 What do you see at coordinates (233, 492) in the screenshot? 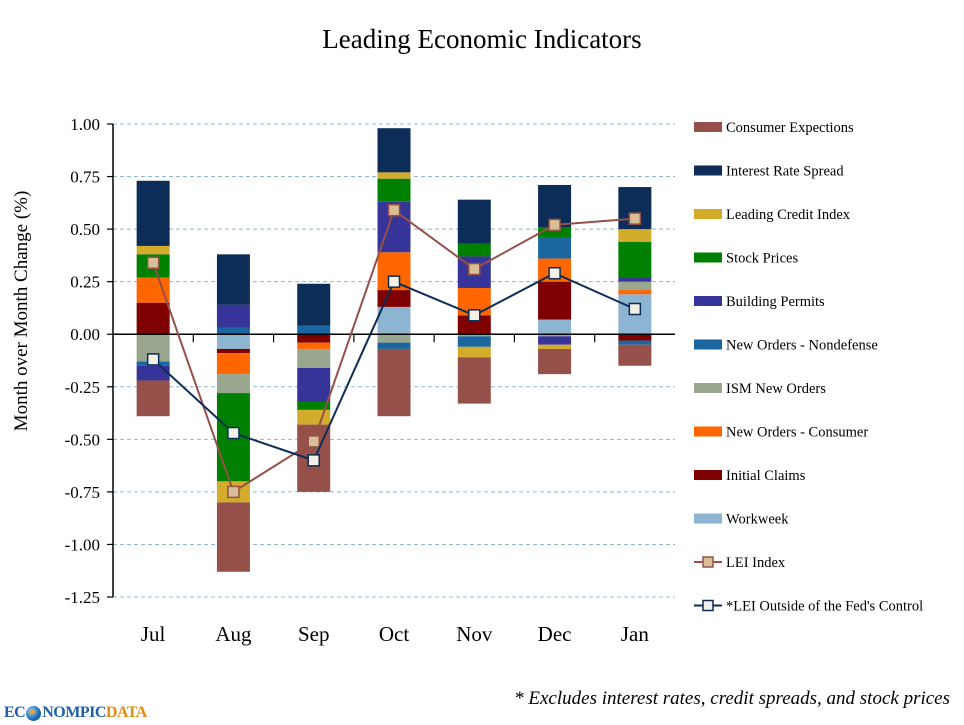
I see `marker-lei-index-aug` at bounding box center [233, 492].